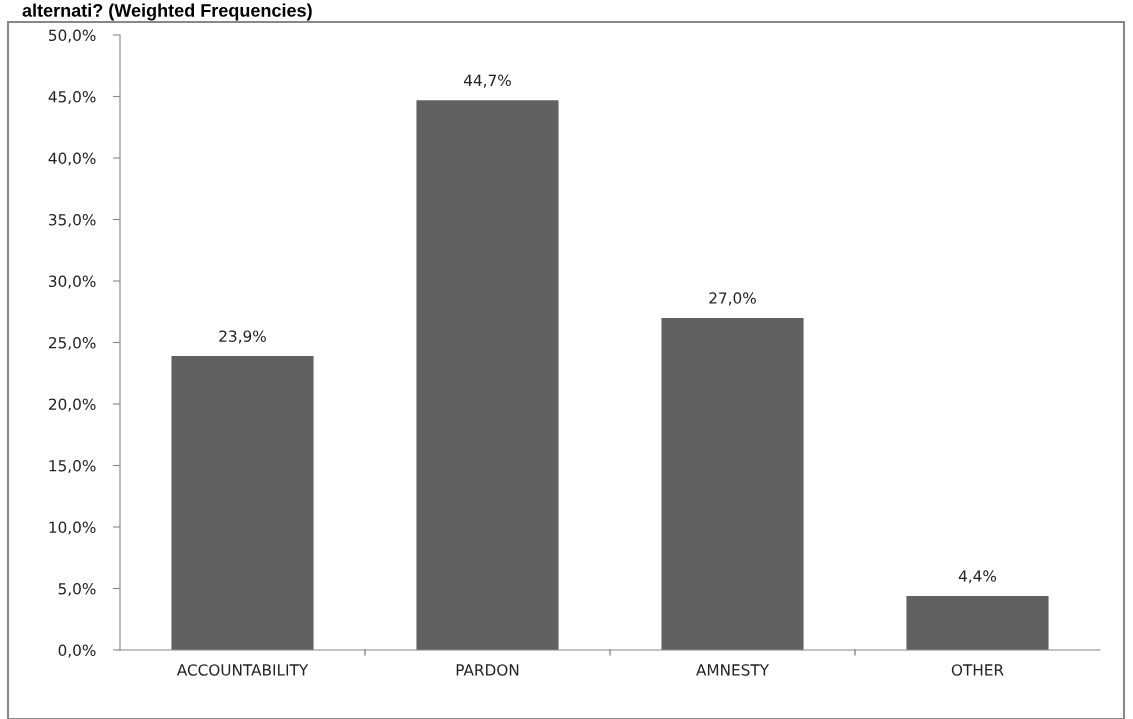 Image resolution: width=1133 pixels, height=719 pixels. What do you see at coordinates (72, 466) in the screenshot?
I see `y-tick-label: 15,0%` at bounding box center [72, 466].